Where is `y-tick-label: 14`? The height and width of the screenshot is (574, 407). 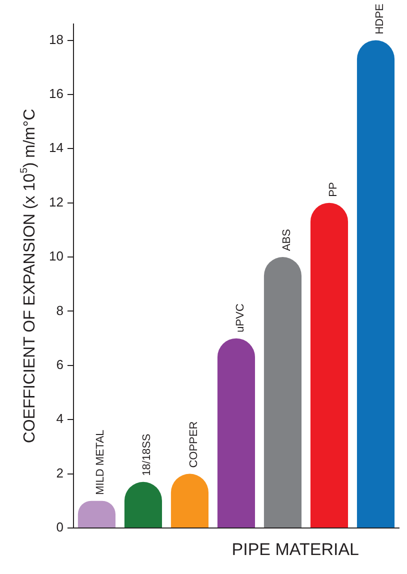 y-tick-label: 14 is located at coordinates (56, 148).